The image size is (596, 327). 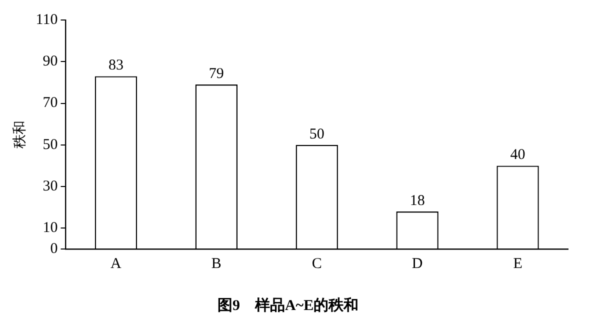 What do you see at coordinates (417, 200) in the screenshot?
I see `data-label: 18` at bounding box center [417, 200].